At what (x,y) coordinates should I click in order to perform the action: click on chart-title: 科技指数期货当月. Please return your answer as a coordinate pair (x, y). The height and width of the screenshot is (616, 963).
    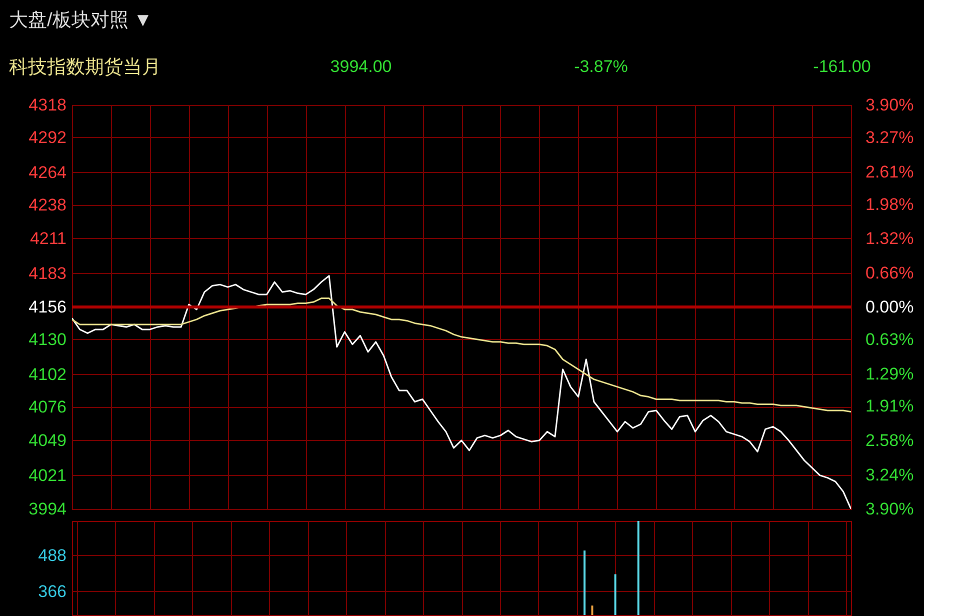
    Looking at the image, I should click on (85, 67).